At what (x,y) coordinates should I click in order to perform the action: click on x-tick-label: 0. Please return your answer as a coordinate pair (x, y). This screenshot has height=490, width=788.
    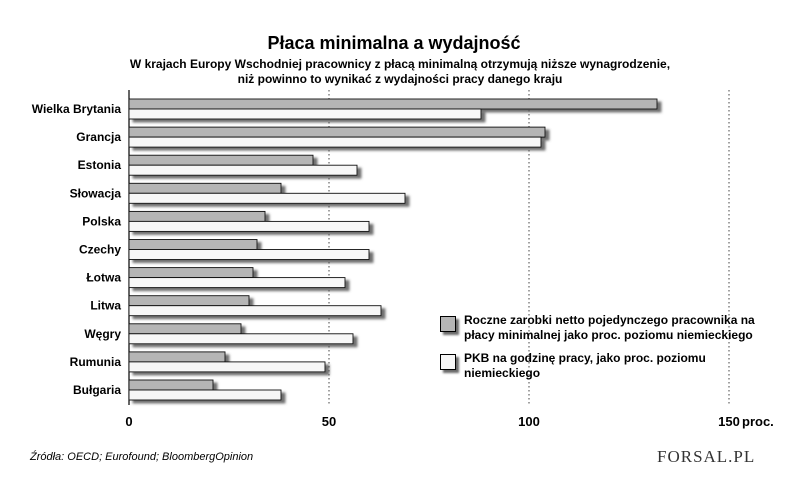
    Looking at the image, I should click on (128, 421).